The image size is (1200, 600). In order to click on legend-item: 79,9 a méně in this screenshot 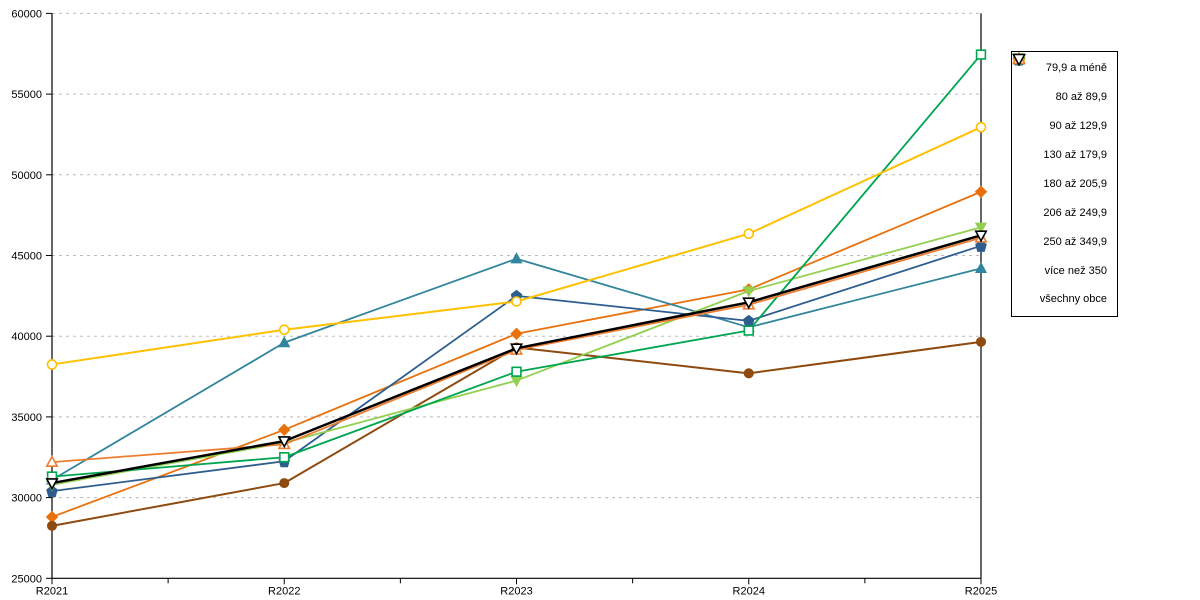, I will do `click(1062, 67)`.